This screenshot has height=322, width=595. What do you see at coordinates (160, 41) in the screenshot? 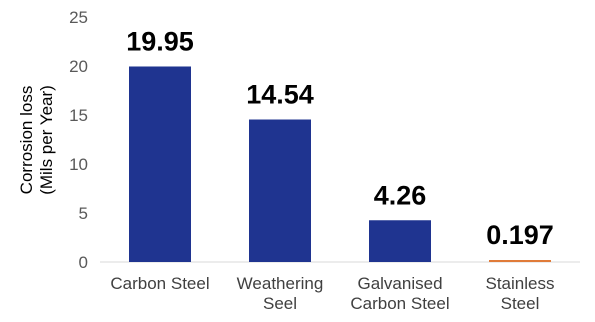
I see `data-label: 19.95` at bounding box center [160, 41].